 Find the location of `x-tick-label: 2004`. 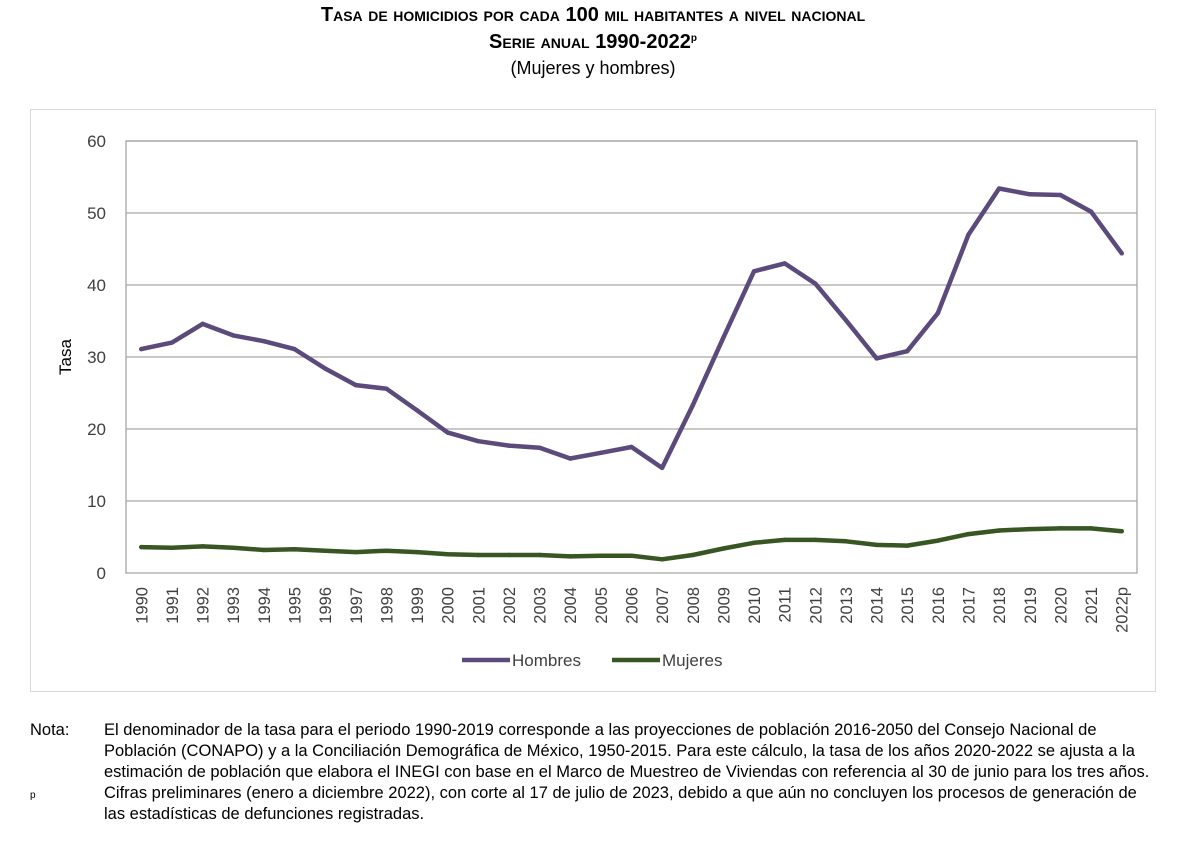

x-tick-label: 2004 is located at coordinates (571, 605).